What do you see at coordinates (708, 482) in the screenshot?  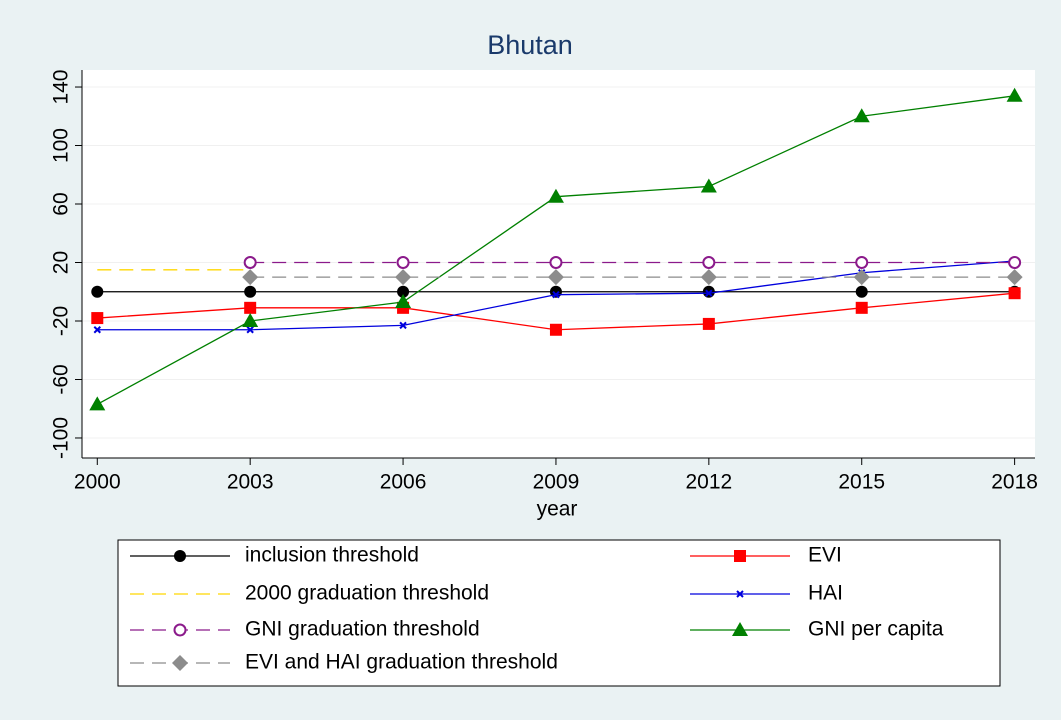 I see `x-tick-label: 2012` at bounding box center [708, 482].